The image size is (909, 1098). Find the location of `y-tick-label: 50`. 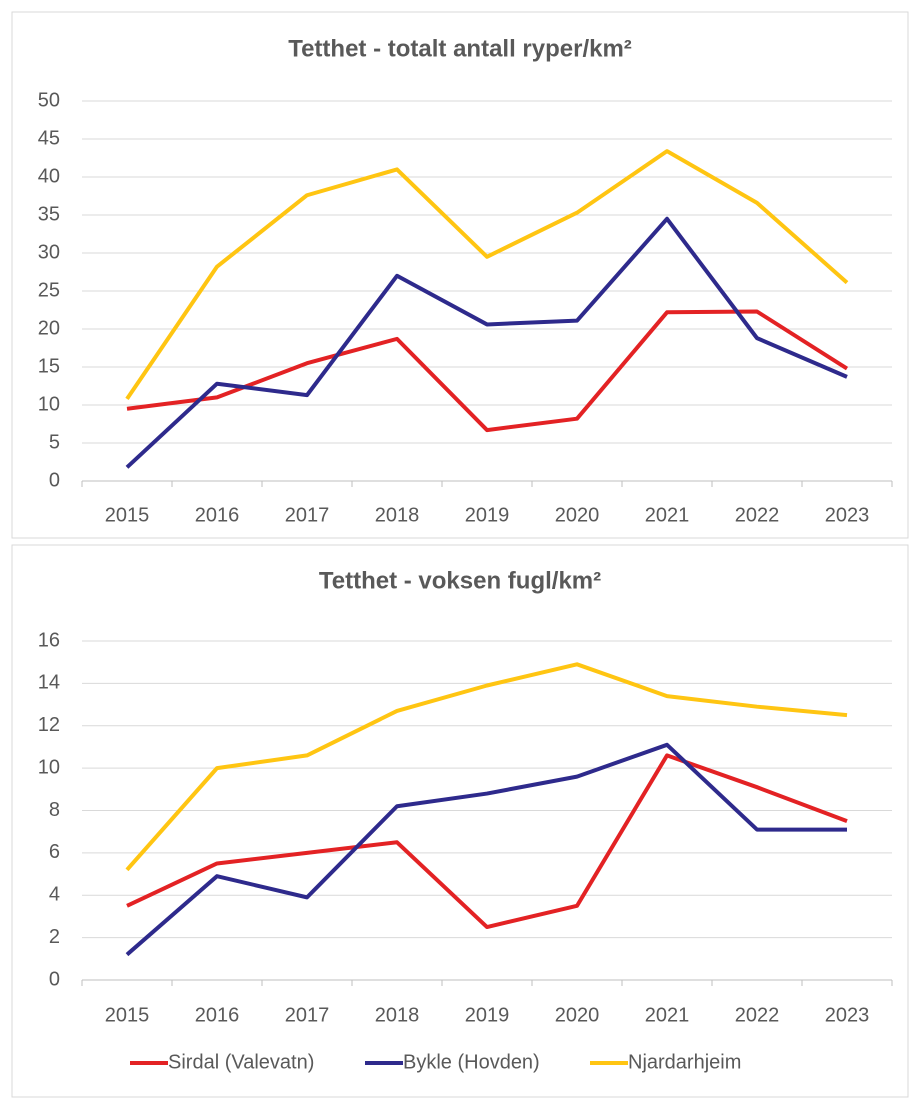

y-tick-label: 50 is located at coordinates (49, 100).